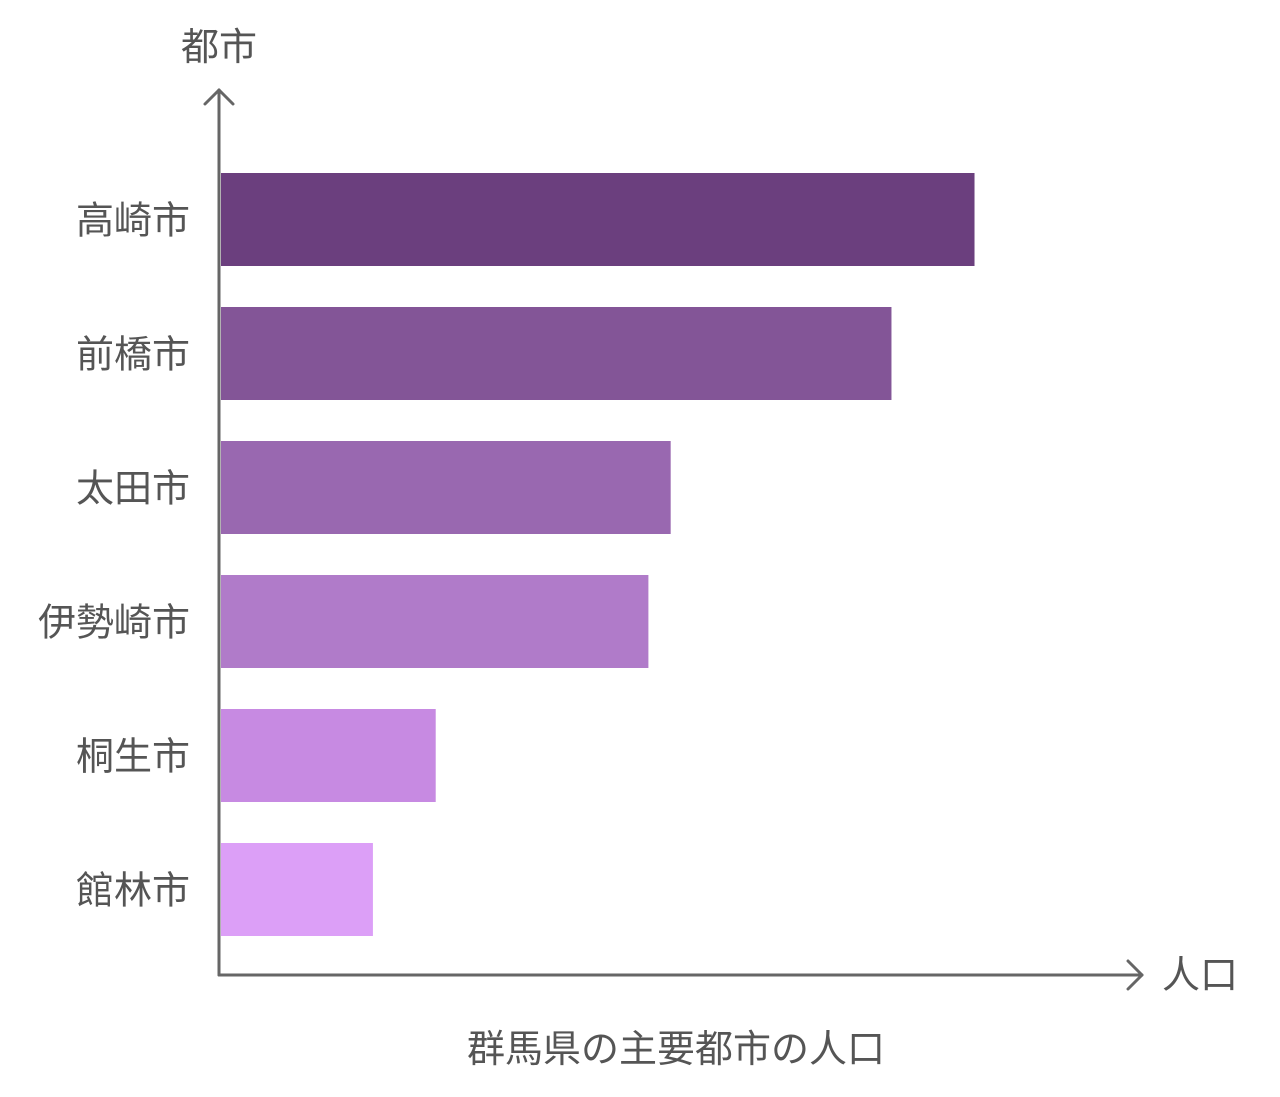 The height and width of the screenshot is (1097, 1280). What do you see at coordinates (133, 489) in the screenshot?
I see `category-label-3: 太田市` at bounding box center [133, 489].